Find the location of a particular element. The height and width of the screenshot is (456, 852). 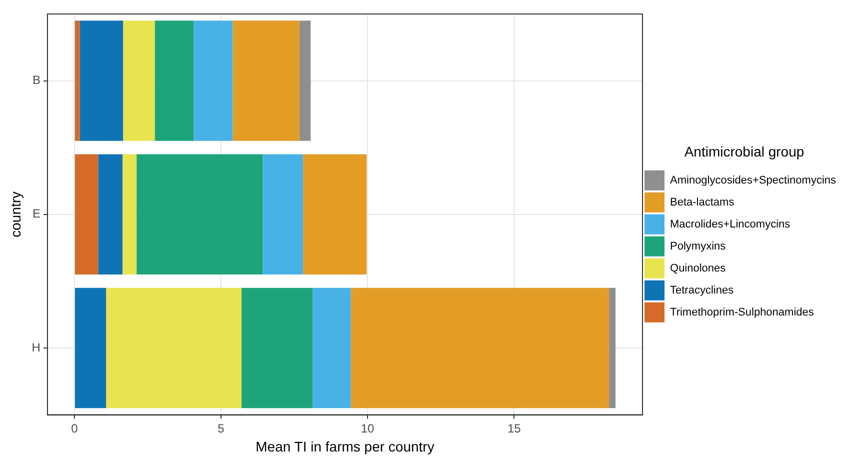

x-tick-label: 15 is located at coordinates (514, 428).